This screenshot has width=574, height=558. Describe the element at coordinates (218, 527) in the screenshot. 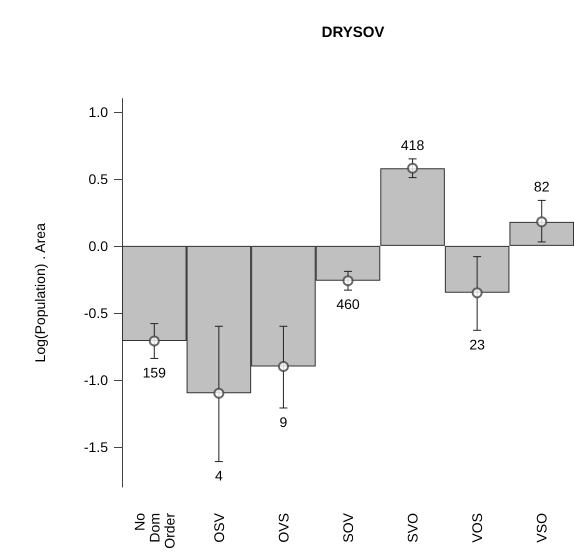

I see `x-tick-label: OSV` at that location.